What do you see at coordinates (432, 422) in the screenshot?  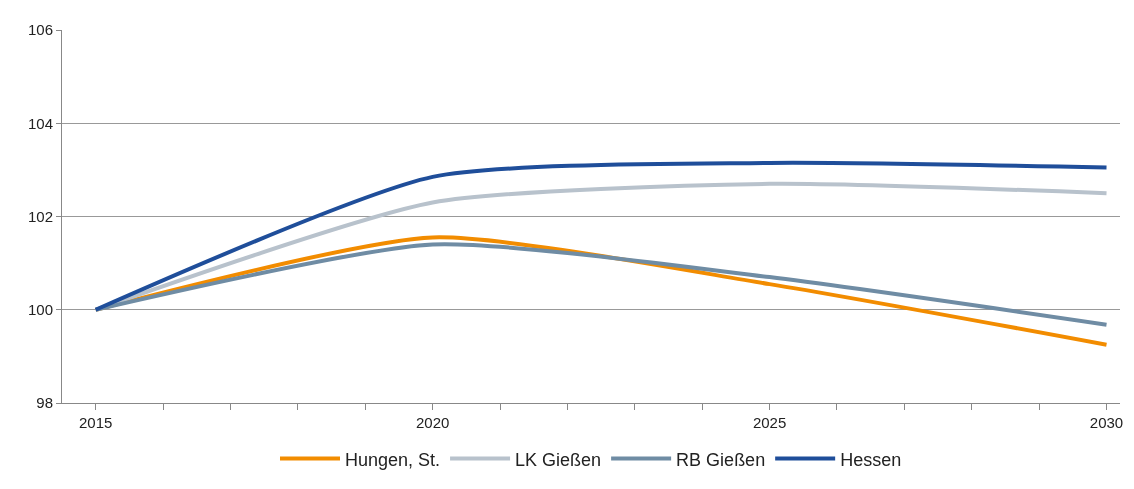 I see `x-tick-label: 2020` at bounding box center [432, 422].